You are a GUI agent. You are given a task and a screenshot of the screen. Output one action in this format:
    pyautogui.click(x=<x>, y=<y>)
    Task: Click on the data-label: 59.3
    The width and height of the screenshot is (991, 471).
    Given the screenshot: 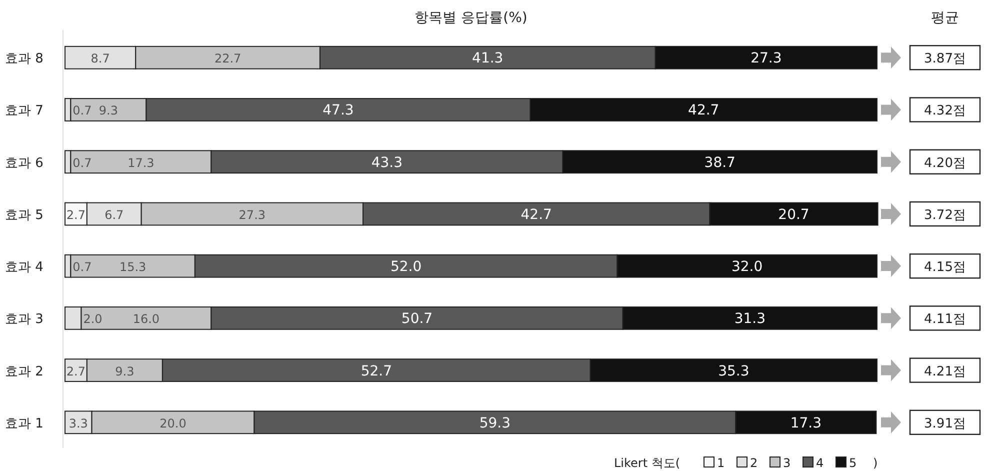 What is the action you would take?
    pyautogui.click(x=495, y=423)
    